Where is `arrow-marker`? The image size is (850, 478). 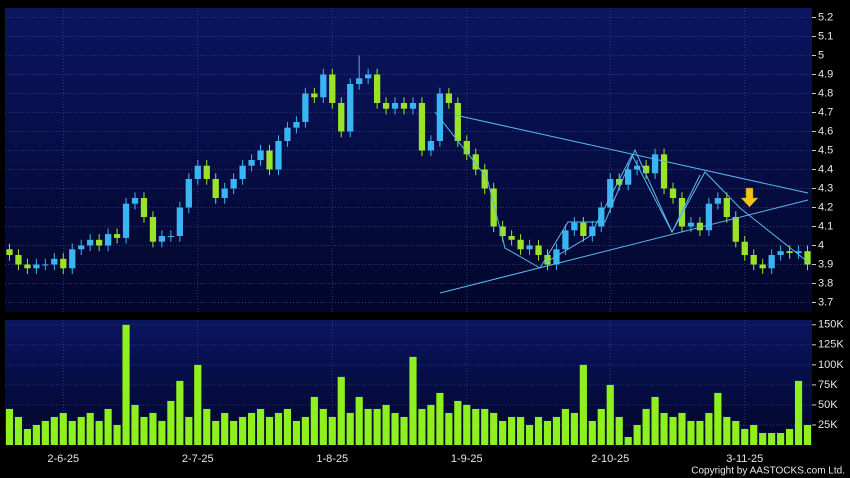 arrow-marker is located at coordinates (749, 197).